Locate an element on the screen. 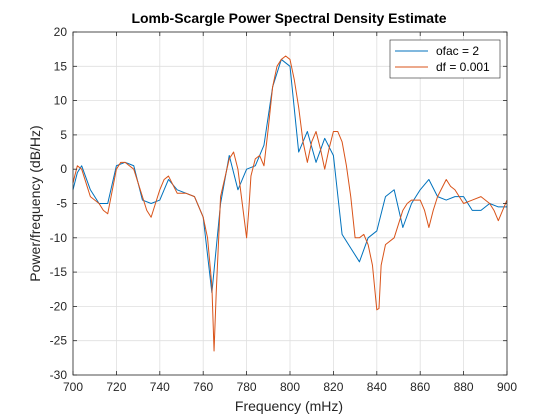  x-tick-label: 740 is located at coordinates (160, 387).